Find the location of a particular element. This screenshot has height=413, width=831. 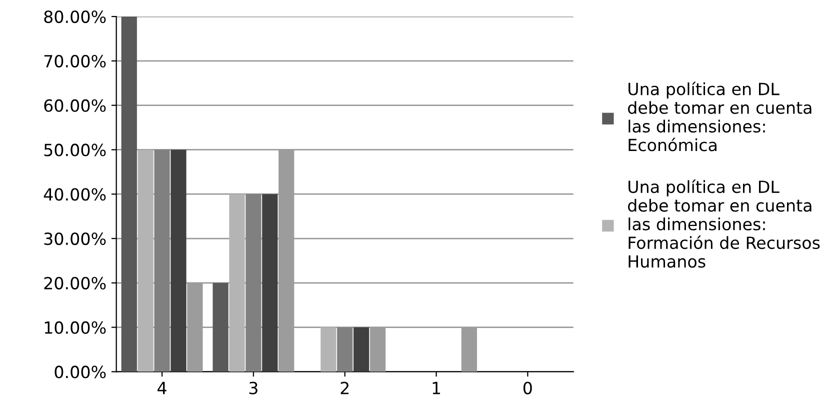

y-tick-label: 0.00% is located at coordinates (80, 372).